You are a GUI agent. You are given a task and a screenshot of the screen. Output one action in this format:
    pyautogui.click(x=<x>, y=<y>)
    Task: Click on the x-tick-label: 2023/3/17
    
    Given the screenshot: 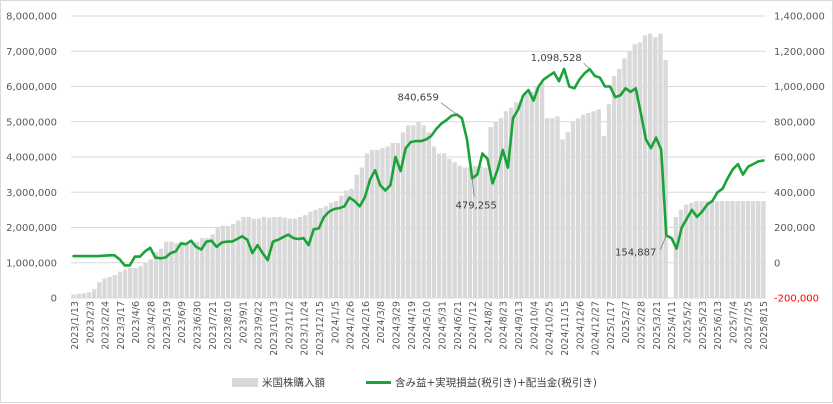 What is the action you would take?
    pyautogui.click(x=121, y=325)
    